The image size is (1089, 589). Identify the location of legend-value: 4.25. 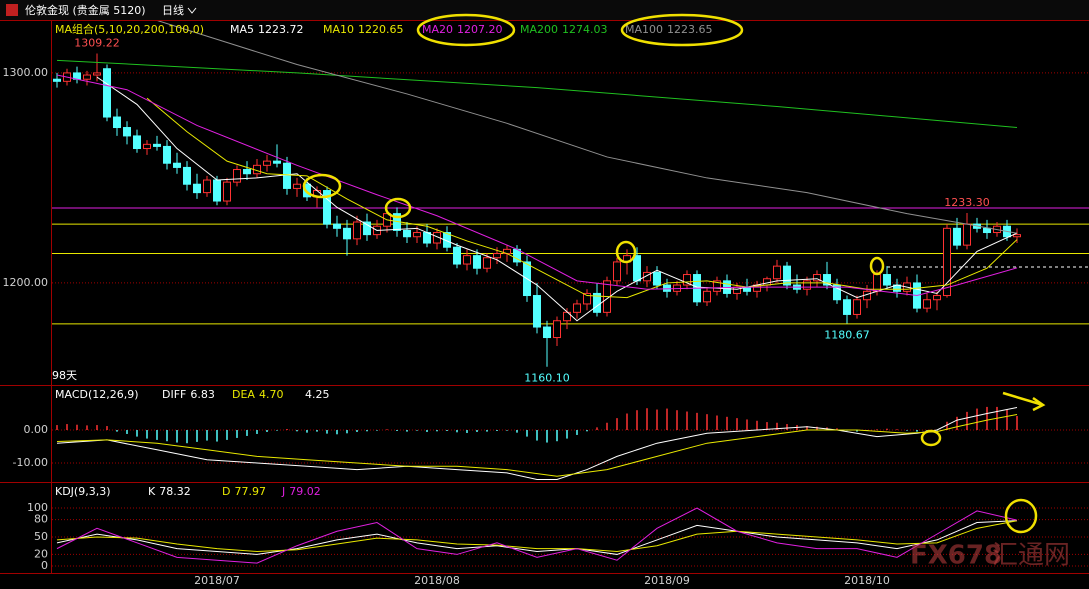
(317, 394).